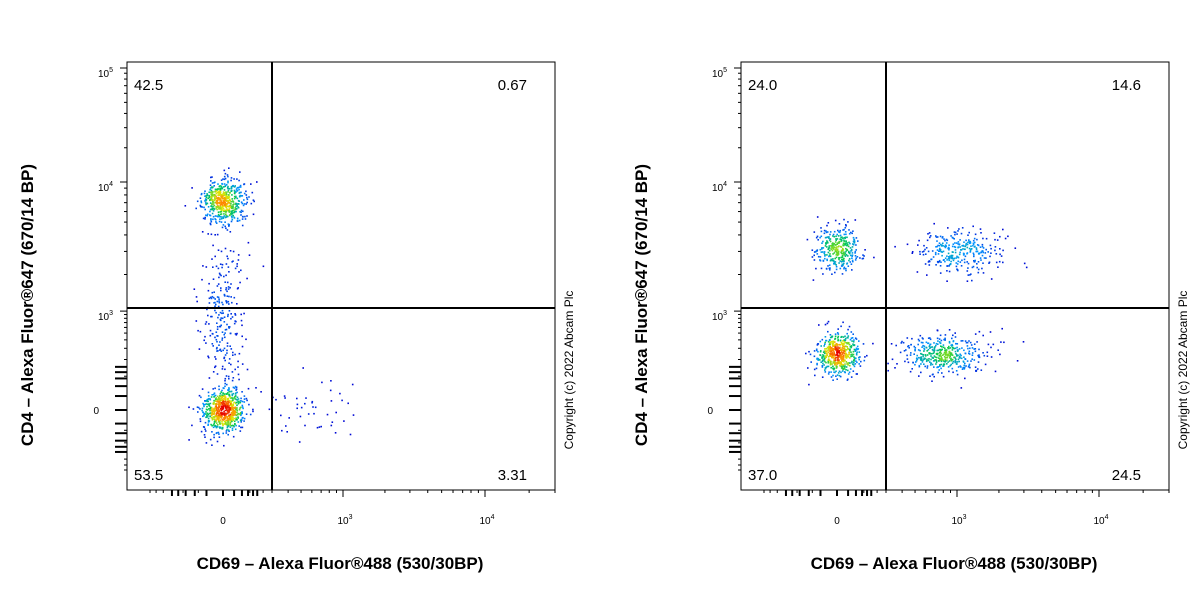  Describe the element at coordinates (719, 187) in the screenshot. I see `tick-label: 10⁴` at that location.